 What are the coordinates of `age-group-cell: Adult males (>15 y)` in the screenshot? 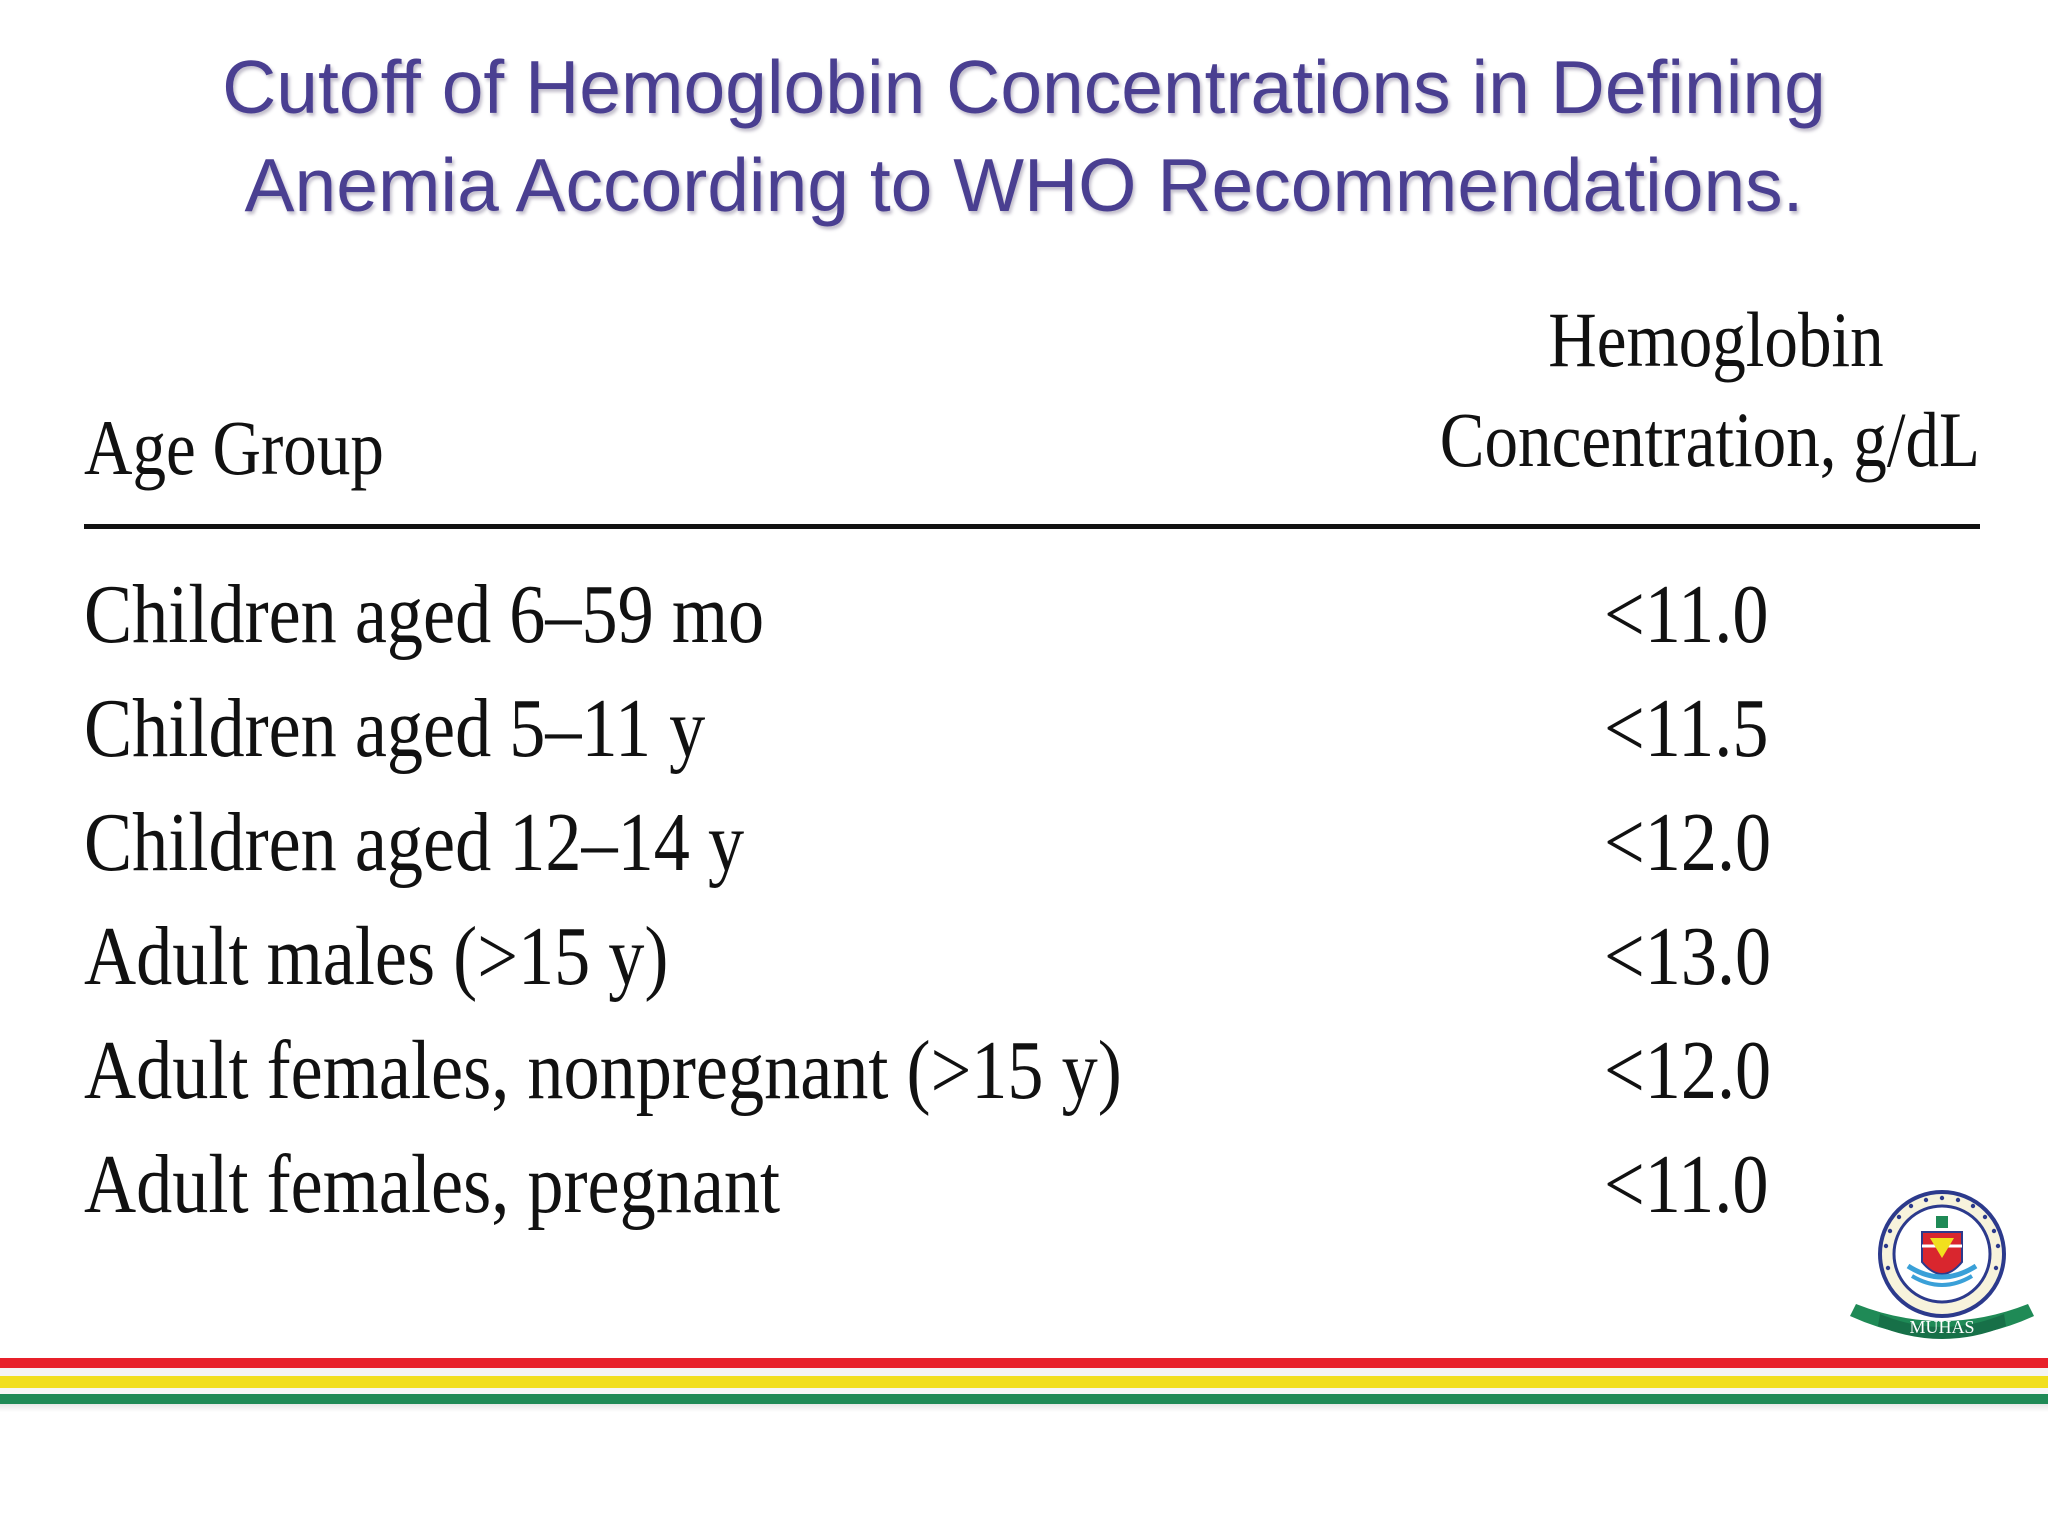 It's located at (376, 956).